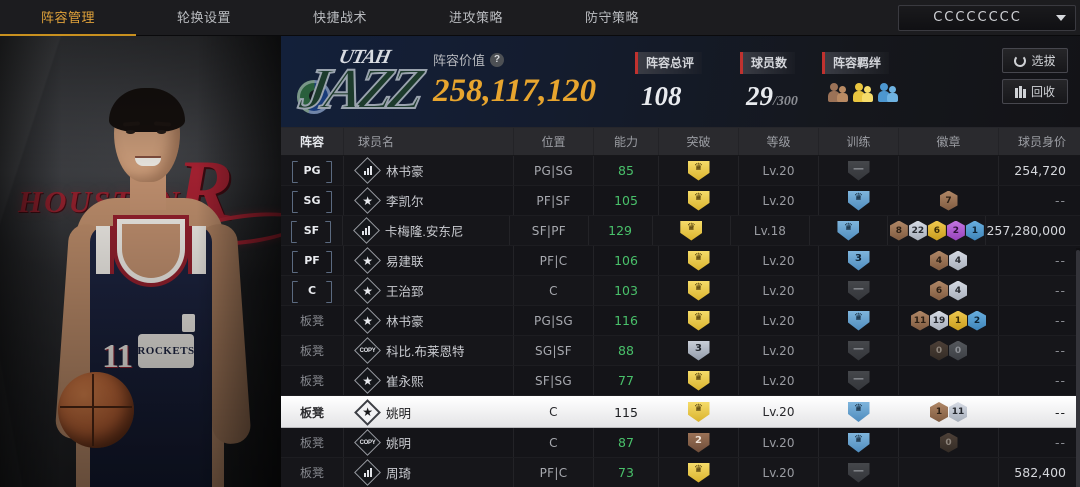 Image resolution: width=1080 pixels, height=487 pixels. I want to click on player-name-cell: ★ 姚明, so click(428, 412).